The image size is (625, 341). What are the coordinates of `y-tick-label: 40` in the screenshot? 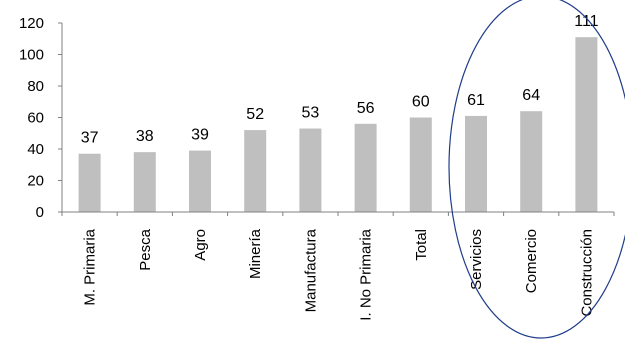 It's located at (35, 149).